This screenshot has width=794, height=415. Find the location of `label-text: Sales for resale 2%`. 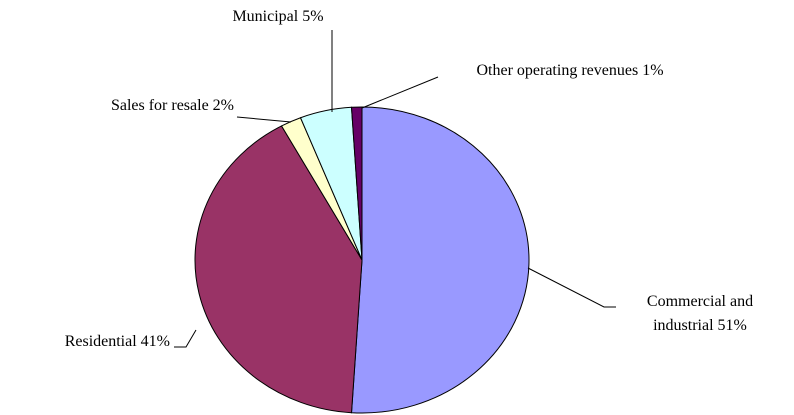

label-text: Sales for resale 2% is located at coordinates (117, 106).